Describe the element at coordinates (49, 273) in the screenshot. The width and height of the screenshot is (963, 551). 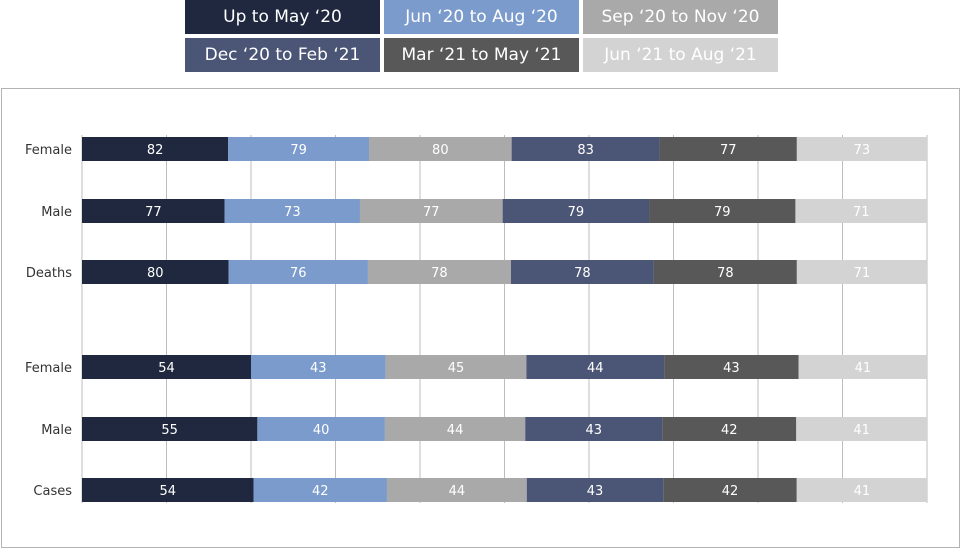
I see `category-label: Deaths` at that location.